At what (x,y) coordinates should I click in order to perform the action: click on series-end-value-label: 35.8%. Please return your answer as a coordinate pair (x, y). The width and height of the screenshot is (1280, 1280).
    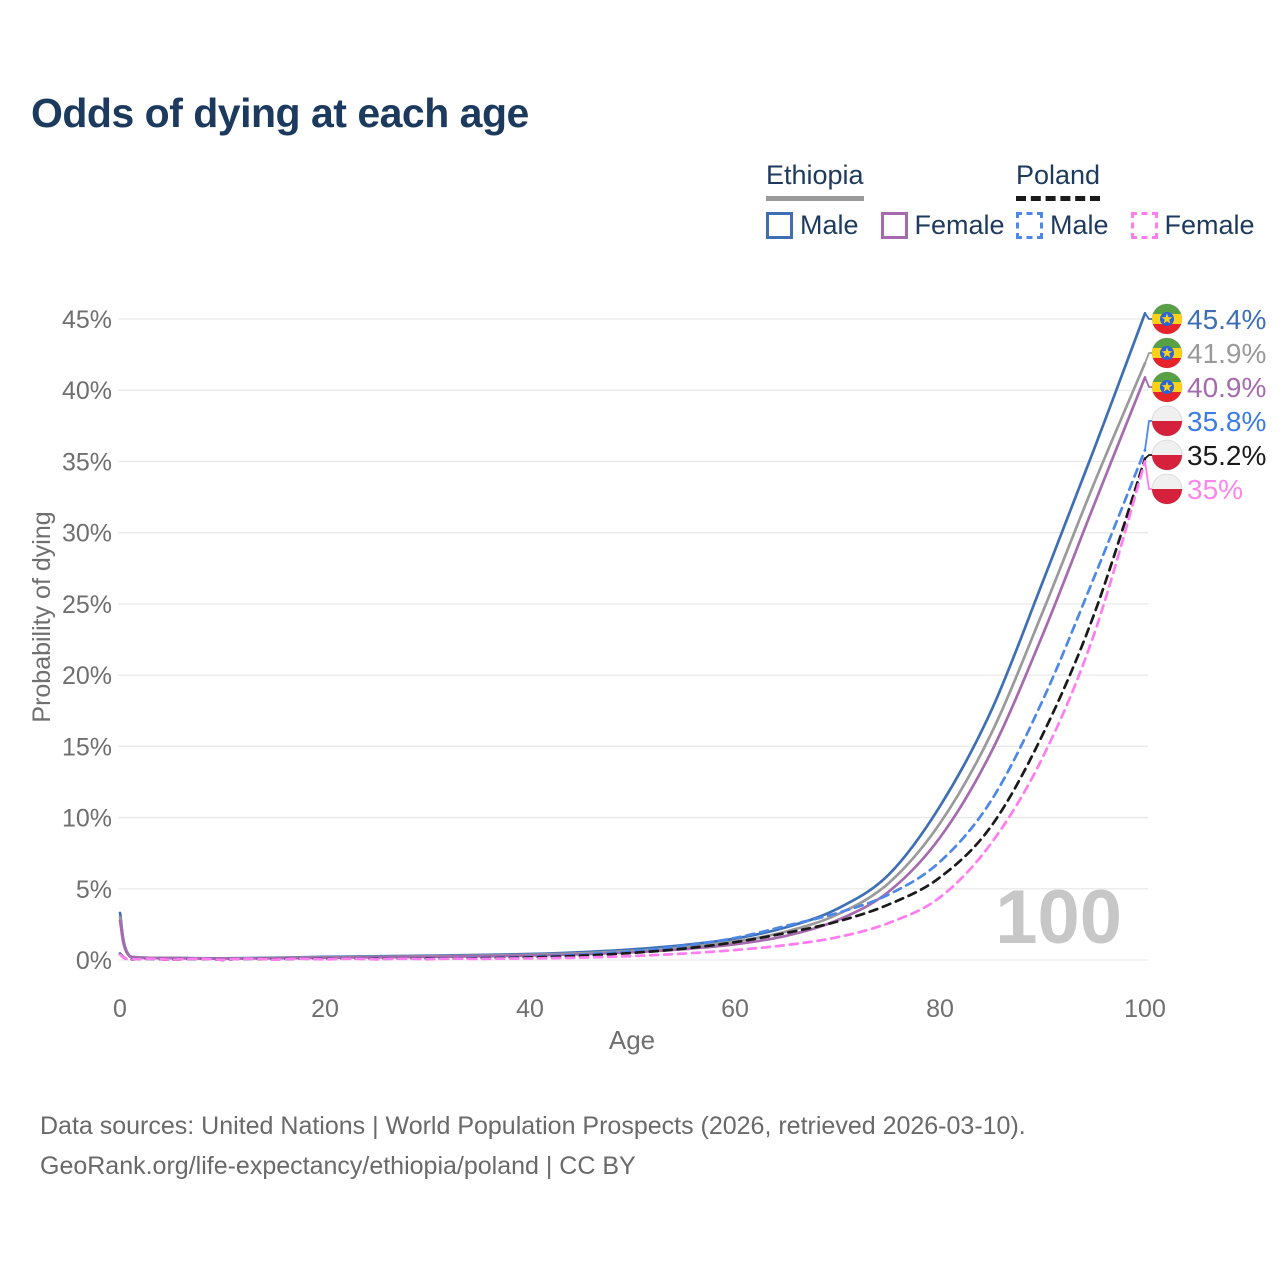
    Looking at the image, I should click on (1226, 421).